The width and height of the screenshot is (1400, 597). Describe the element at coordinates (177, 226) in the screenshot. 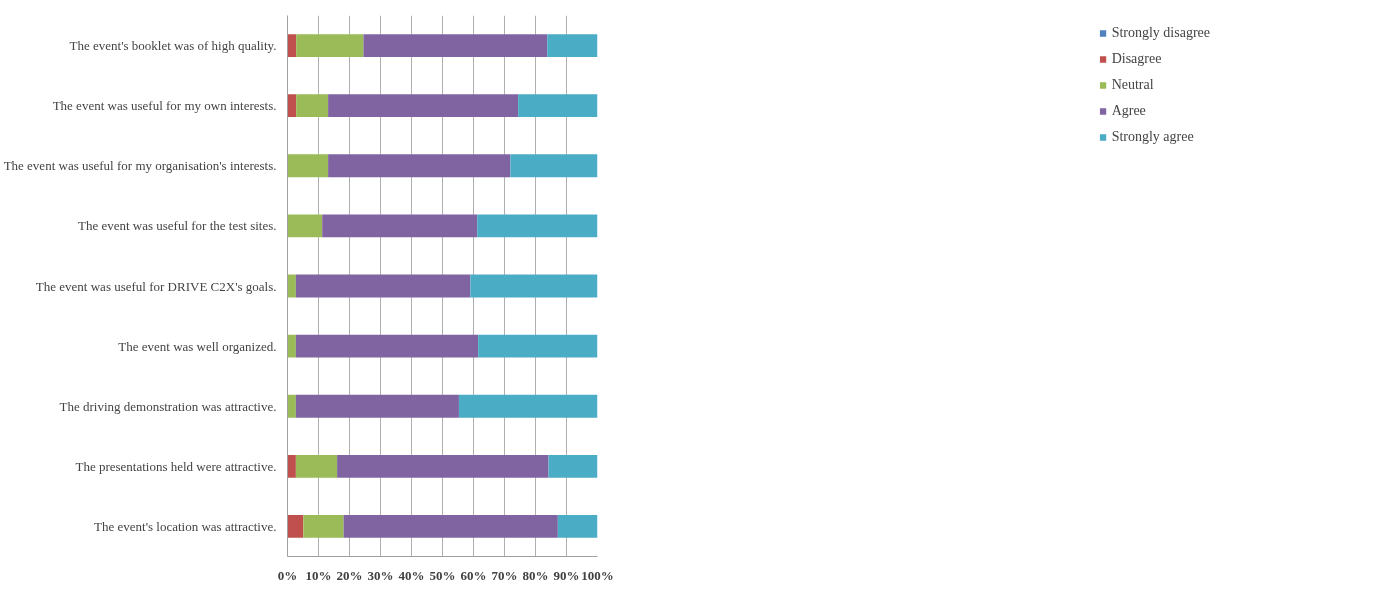

I see `y-tick-label: The event was useful for the test sites.` at that location.